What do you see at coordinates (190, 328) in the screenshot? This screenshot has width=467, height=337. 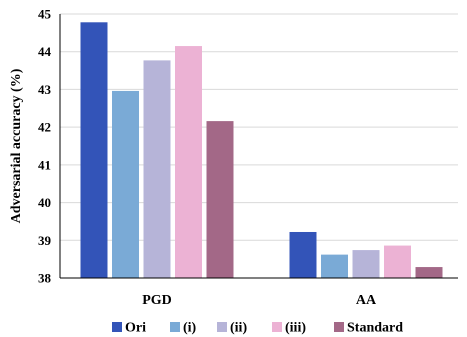 I see `legend-label: (i)` at bounding box center [190, 328].